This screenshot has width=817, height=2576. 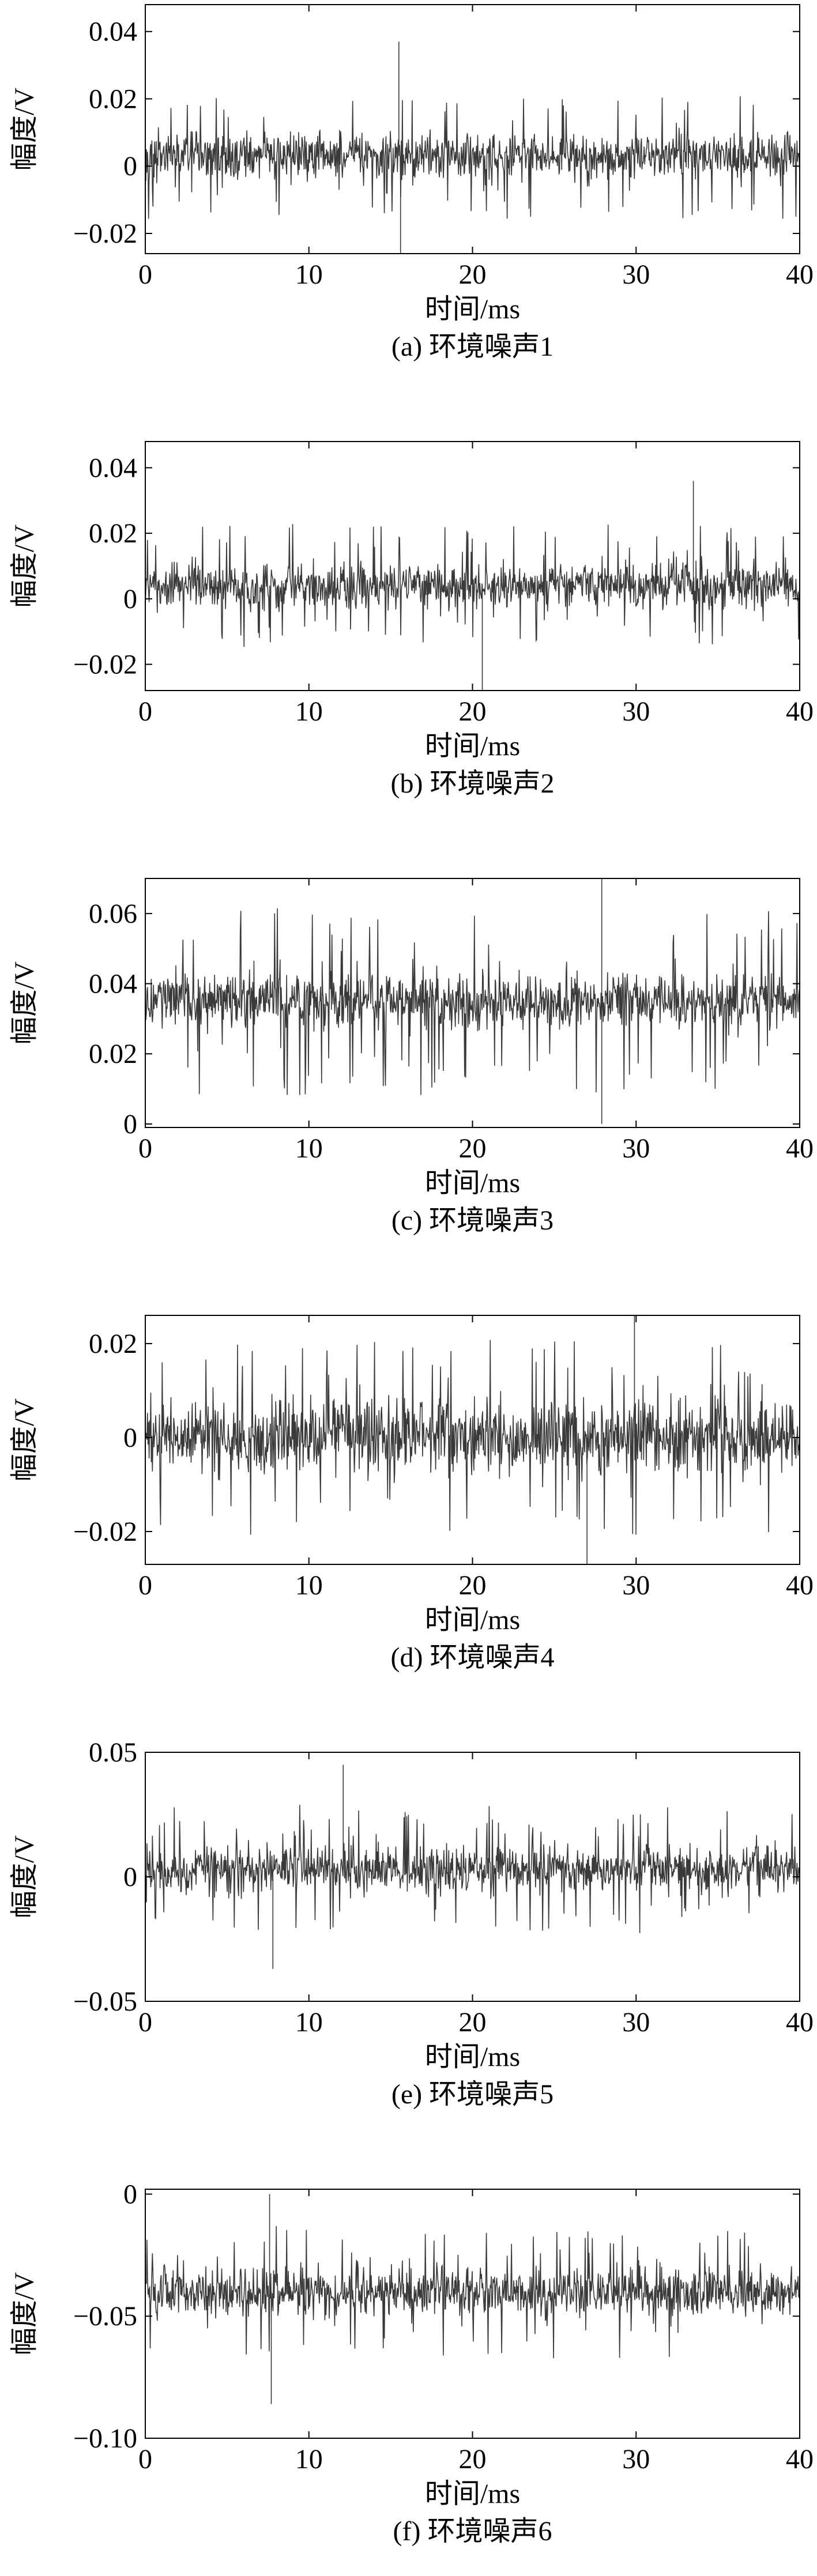 What do you see at coordinates (472, 346) in the screenshot?
I see `panel-caption: (a) 环境噪声1` at bounding box center [472, 346].